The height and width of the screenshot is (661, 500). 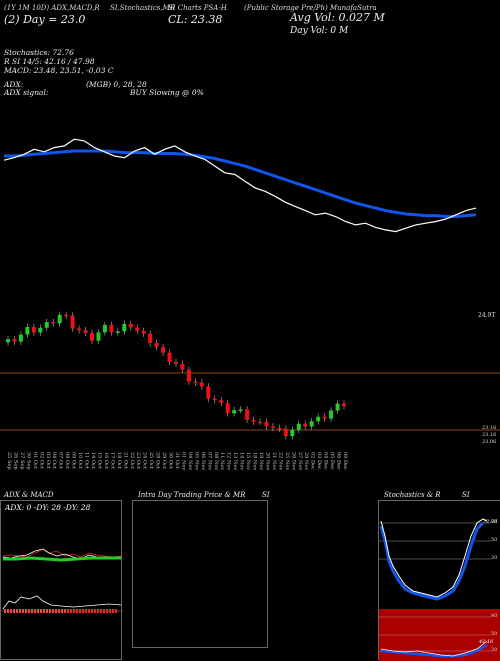 I want to click on date-label: 11 Oct, so click(x=87, y=460).